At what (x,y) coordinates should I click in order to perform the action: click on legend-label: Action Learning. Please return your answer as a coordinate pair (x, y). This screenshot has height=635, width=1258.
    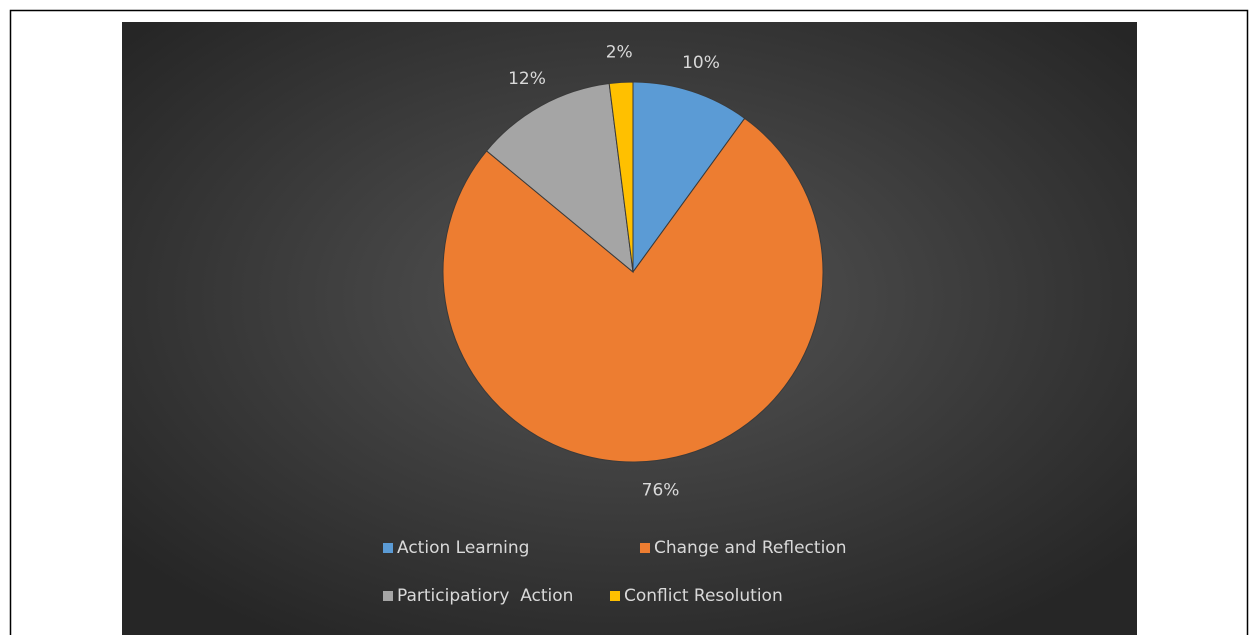
    Looking at the image, I should click on (463, 548).